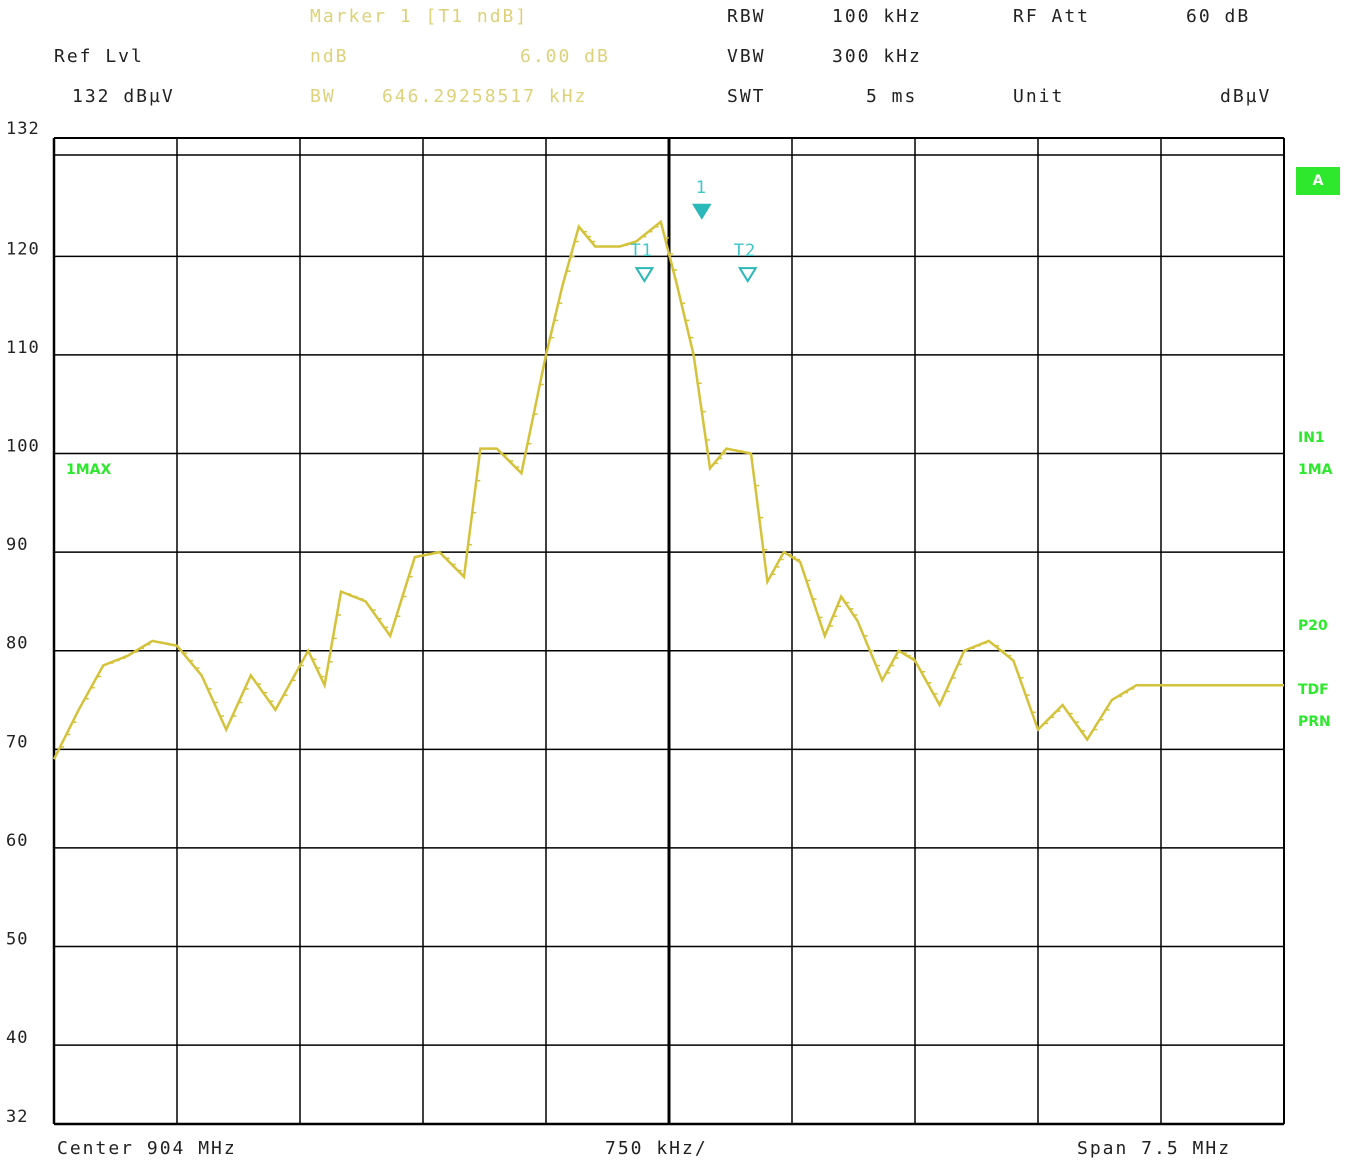 This screenshot has width=1356, height=1162. What do you see at coordinates (701, 187) in the screenshot?
I see `marker-1-label: 1` at bounding box center [701, 187].